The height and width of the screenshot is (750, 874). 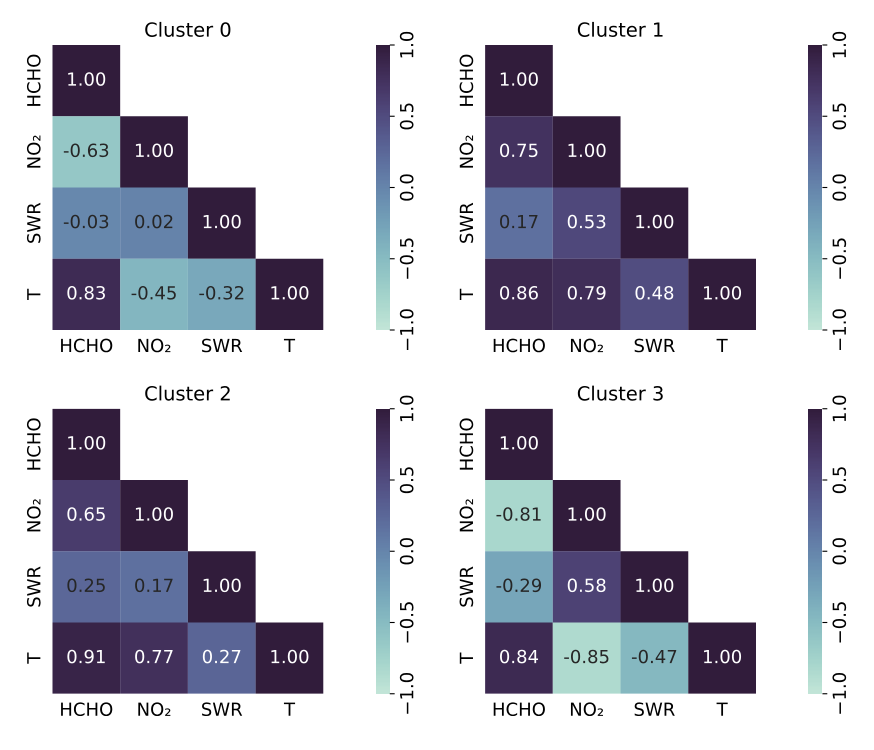 I want to click on data-label: 0.48, so click(x=654, y=293).